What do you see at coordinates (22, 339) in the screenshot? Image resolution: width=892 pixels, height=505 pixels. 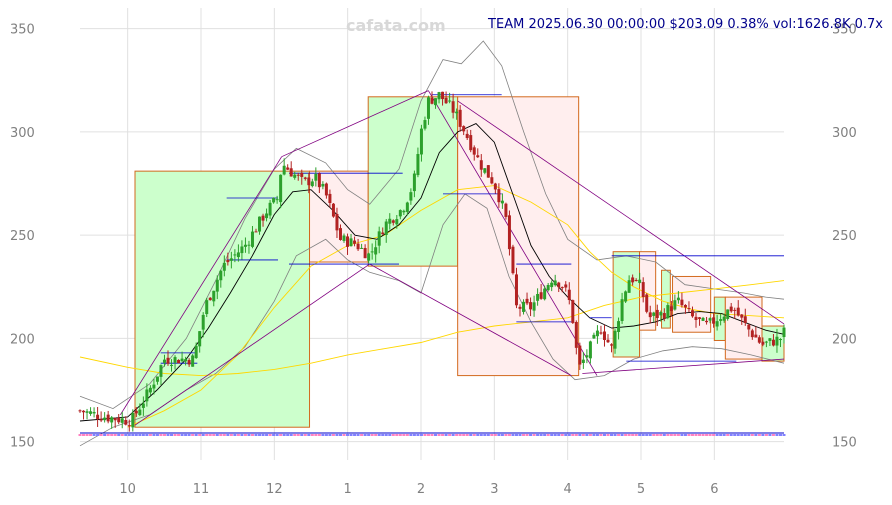 I see `y-tick-label-left: 200` at bounding box center [22, 339].